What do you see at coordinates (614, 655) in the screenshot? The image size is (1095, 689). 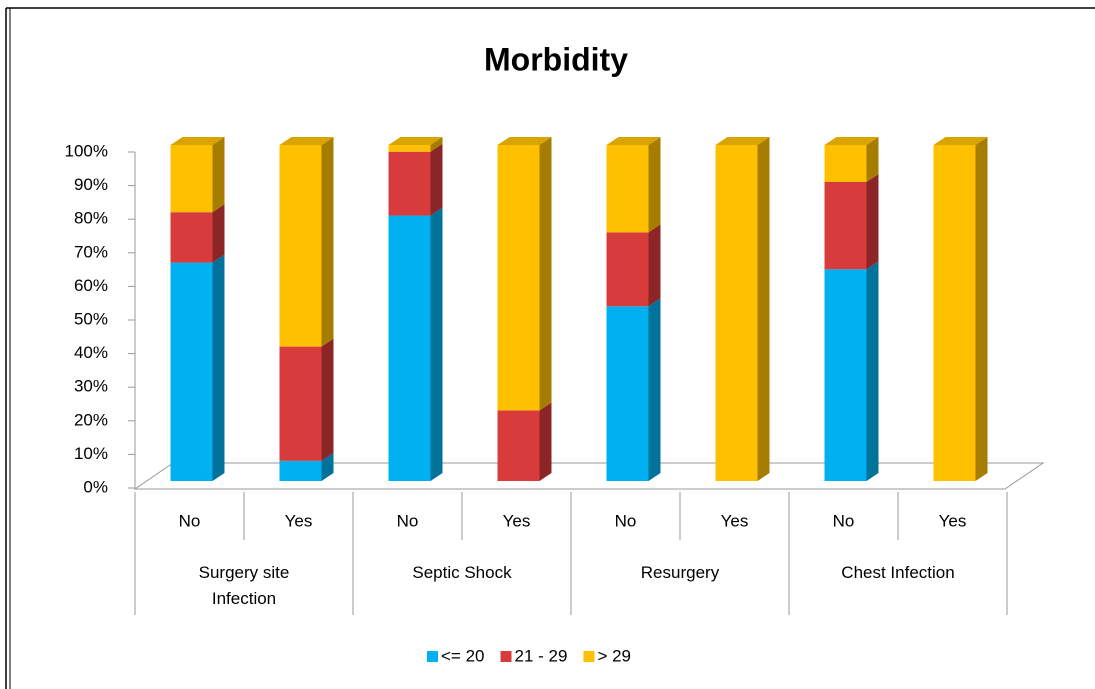 I see `legend-label: > 29` at bounding box center [614, 655].